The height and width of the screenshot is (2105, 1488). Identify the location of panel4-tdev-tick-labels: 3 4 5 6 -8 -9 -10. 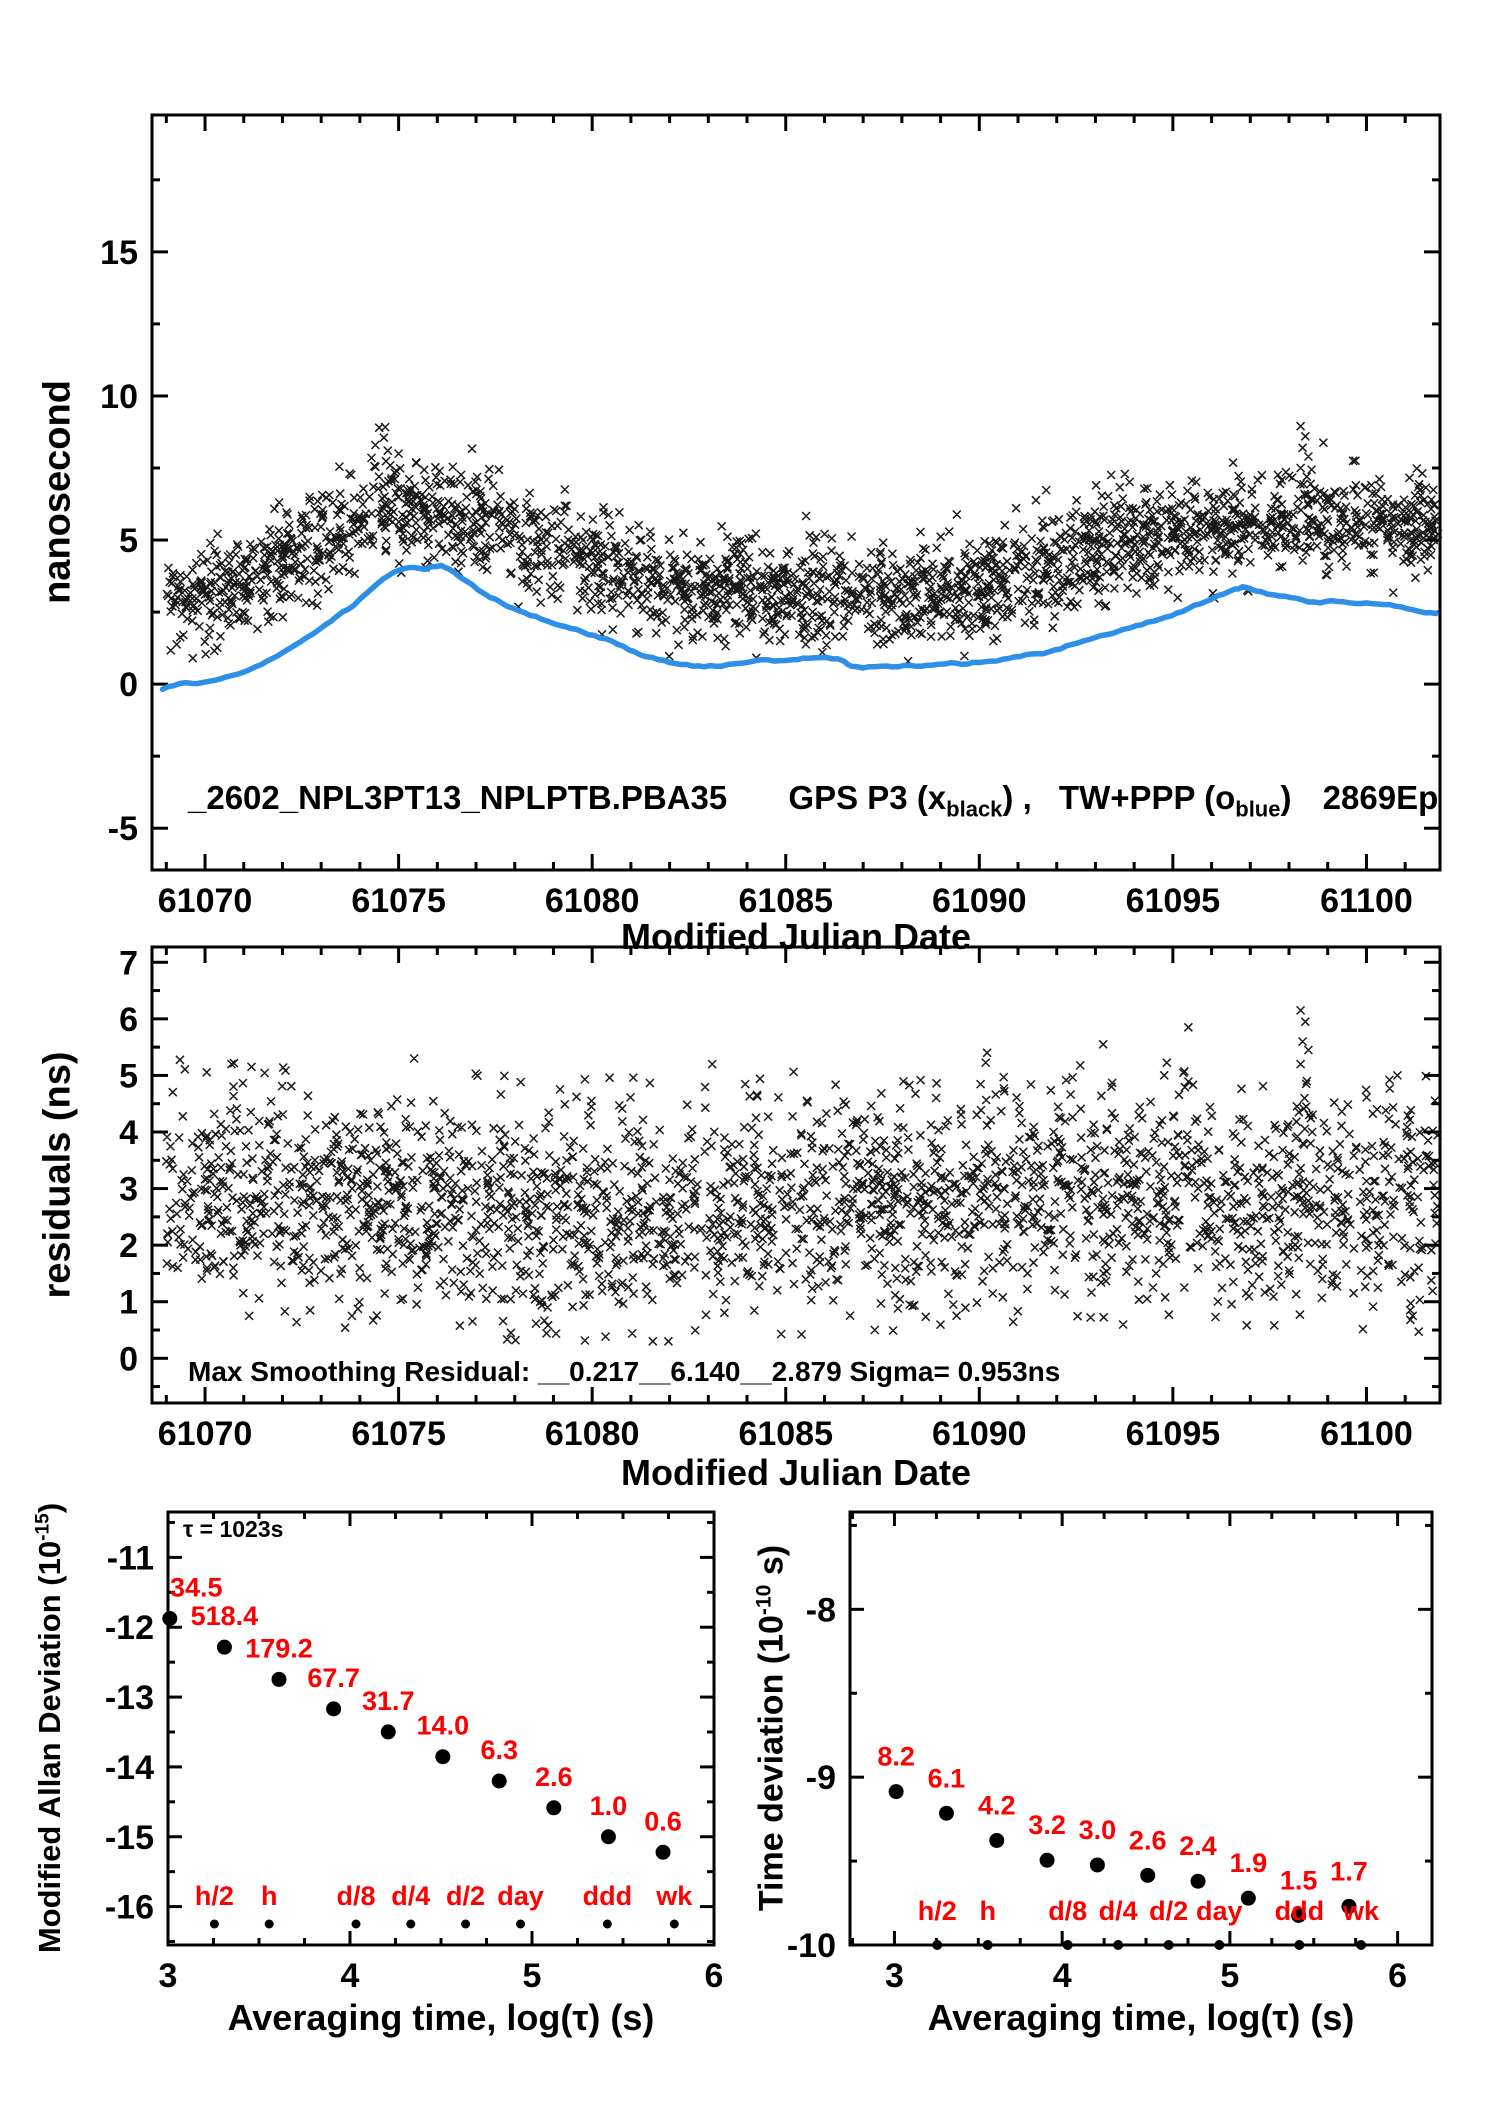
(1097, 1793).